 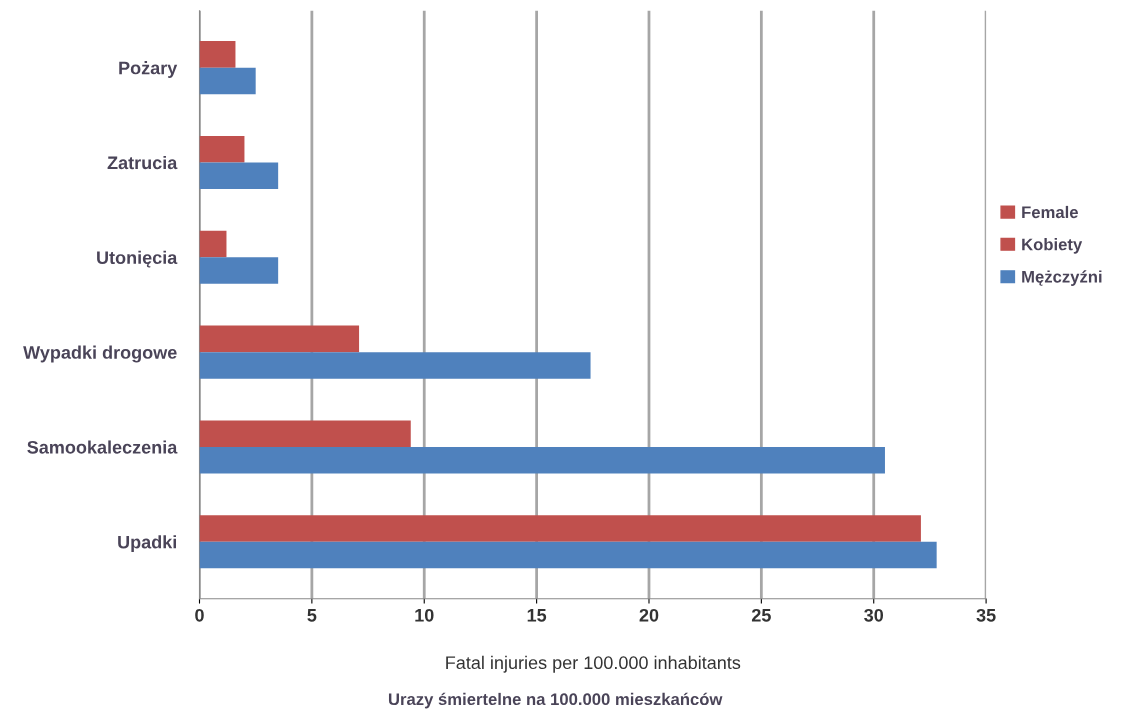 I want to click on legend-label: Female, so click(x=1050, y=212).